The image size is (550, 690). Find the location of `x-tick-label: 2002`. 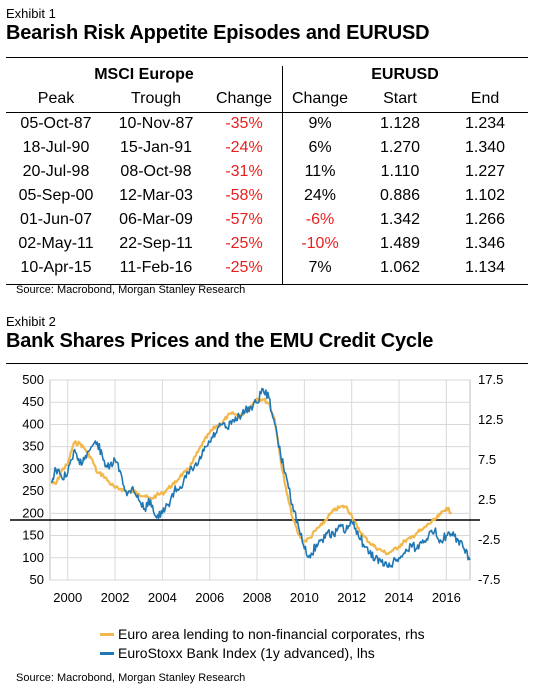

x-tick-label: 2002 is located at coordinates (115, 597).